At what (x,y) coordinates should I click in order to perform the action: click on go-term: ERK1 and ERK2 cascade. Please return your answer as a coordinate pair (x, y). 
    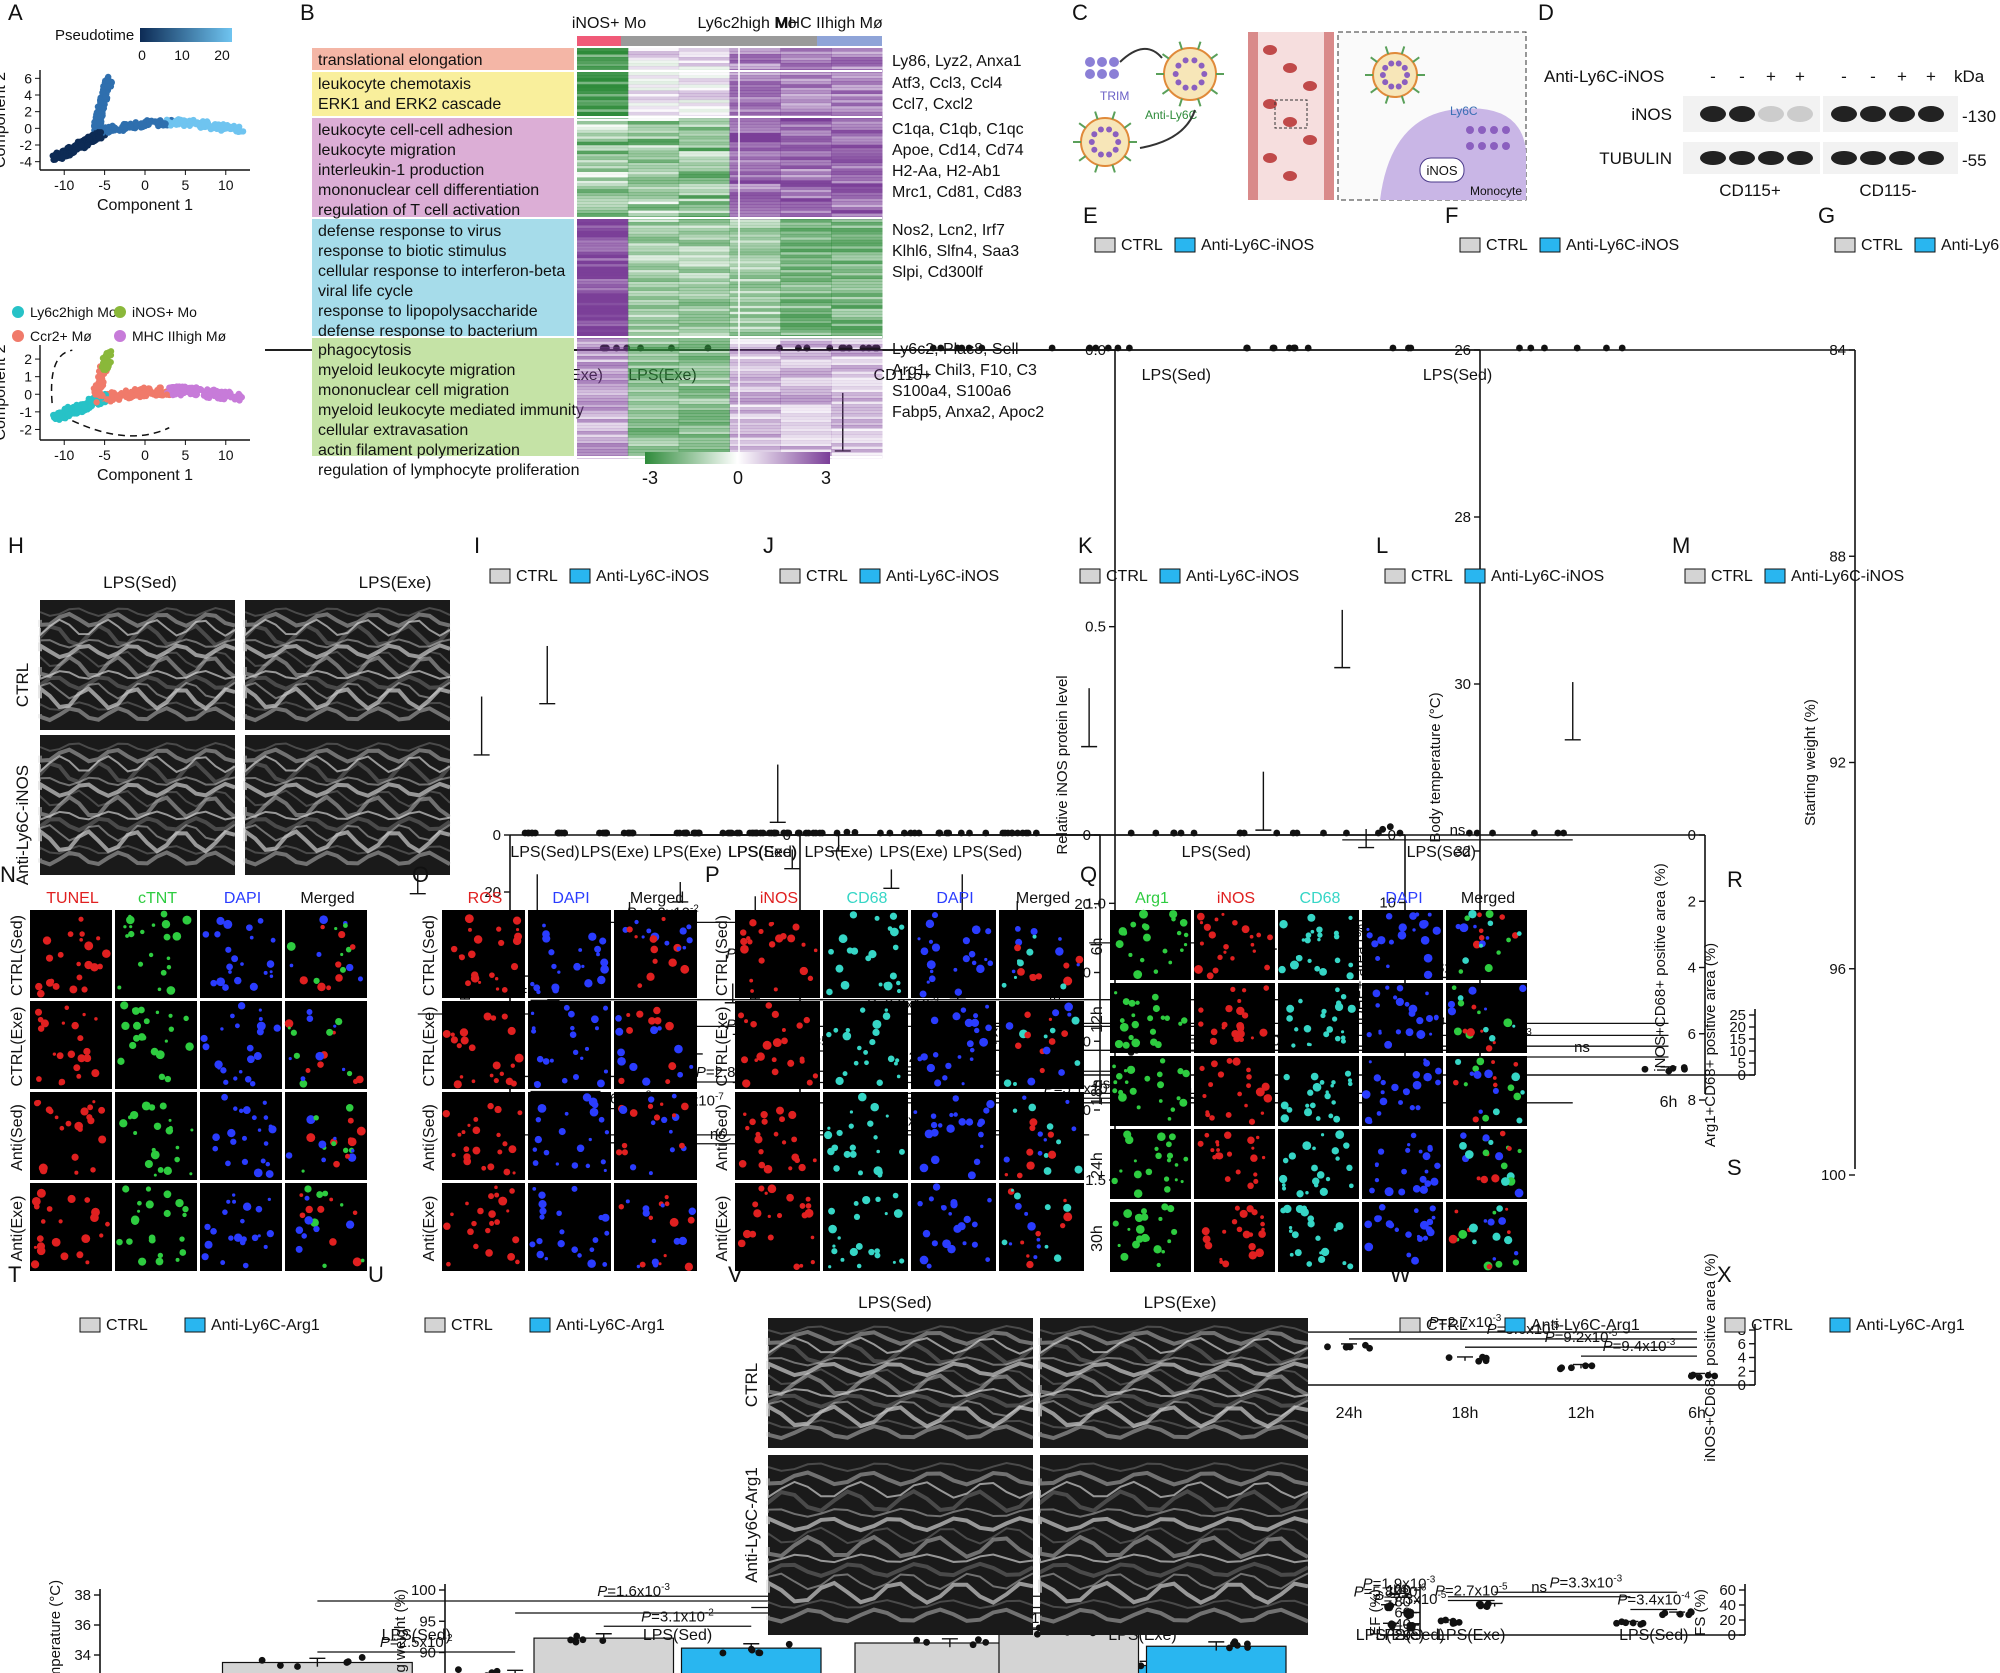
    Looking at the image, I should click on (409, 104).